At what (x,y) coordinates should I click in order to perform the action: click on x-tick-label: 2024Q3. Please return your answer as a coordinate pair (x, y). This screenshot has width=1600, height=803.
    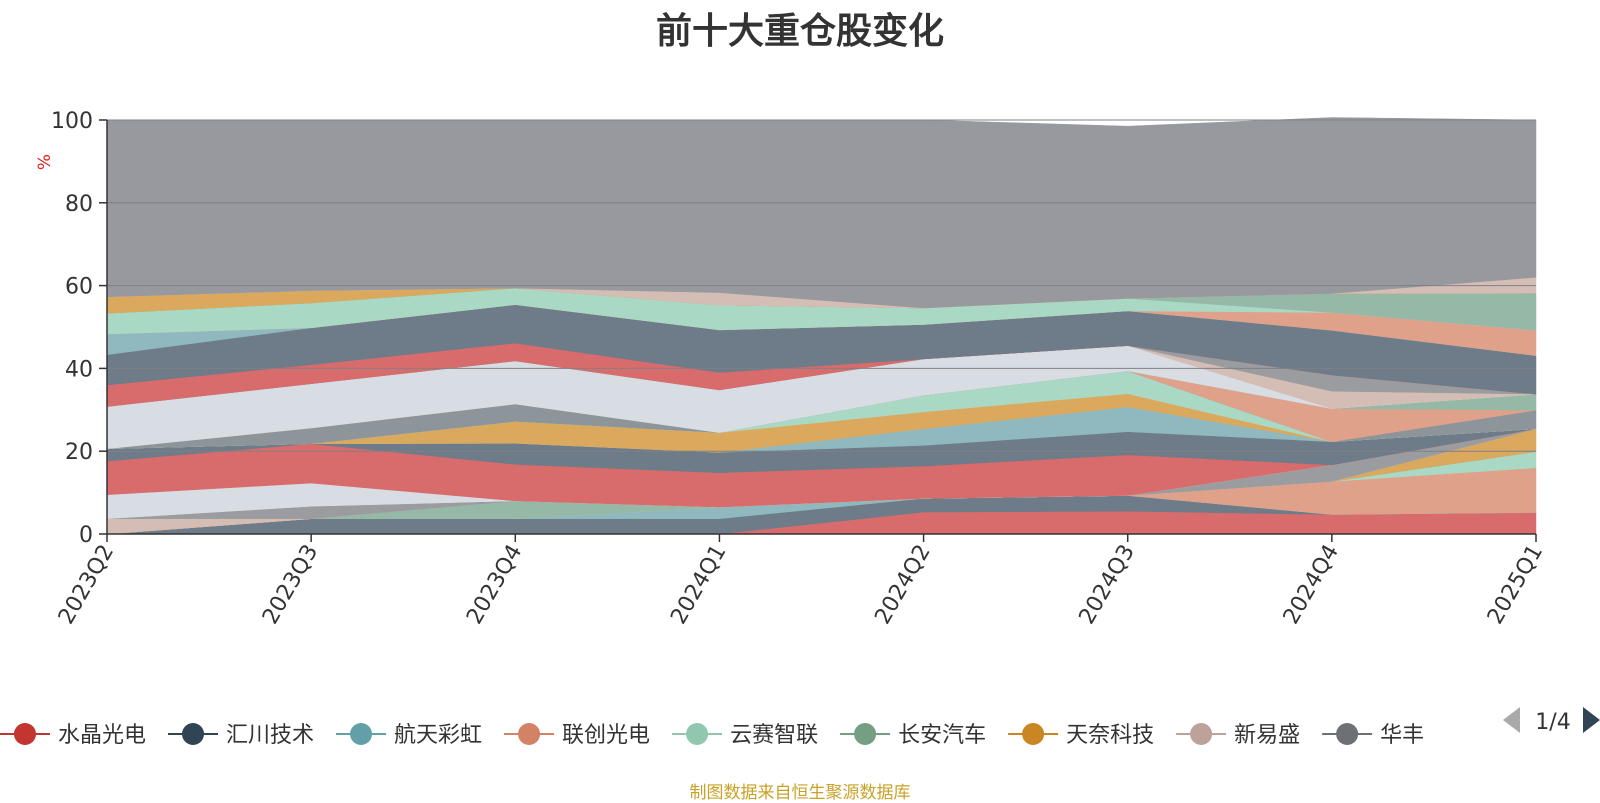
    Looking at the image, I should click on (1107, 585).